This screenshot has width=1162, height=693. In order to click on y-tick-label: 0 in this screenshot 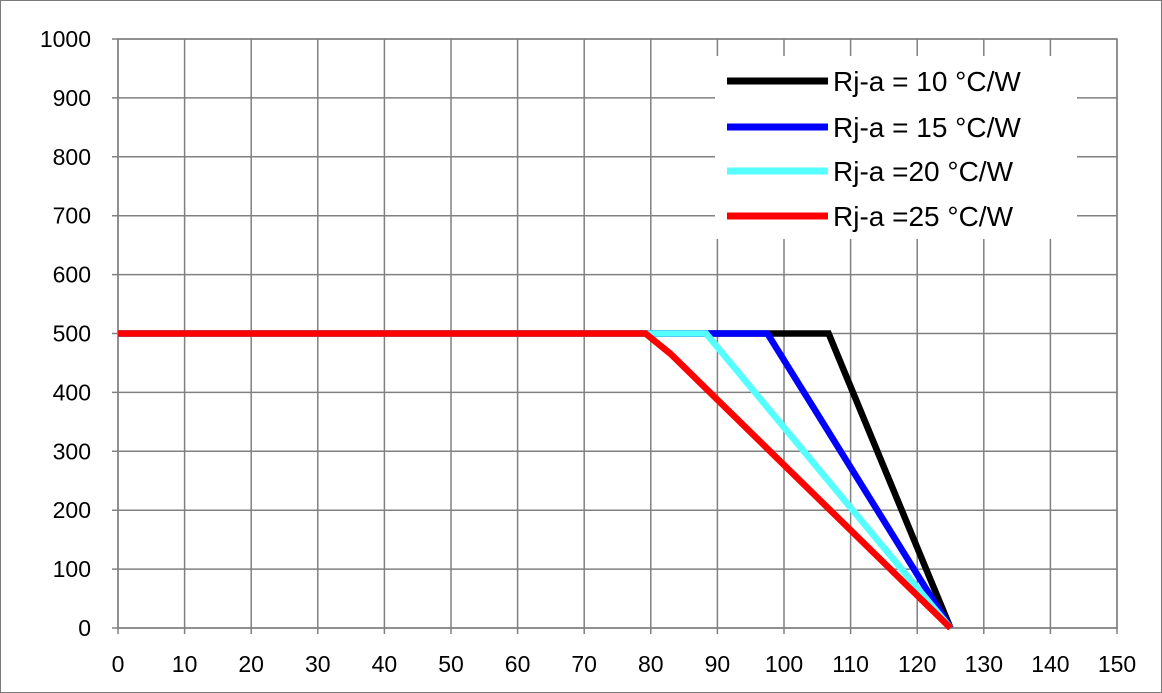, I will do `click(84, 628)`.